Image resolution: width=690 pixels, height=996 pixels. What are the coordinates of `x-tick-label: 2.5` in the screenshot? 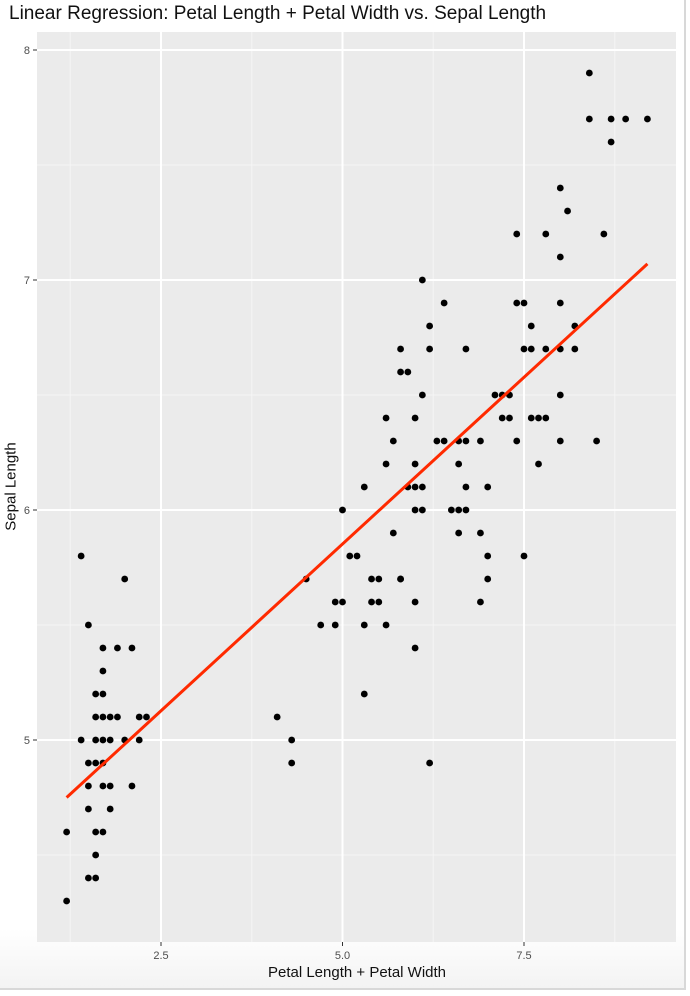 It's located at (160, 956).